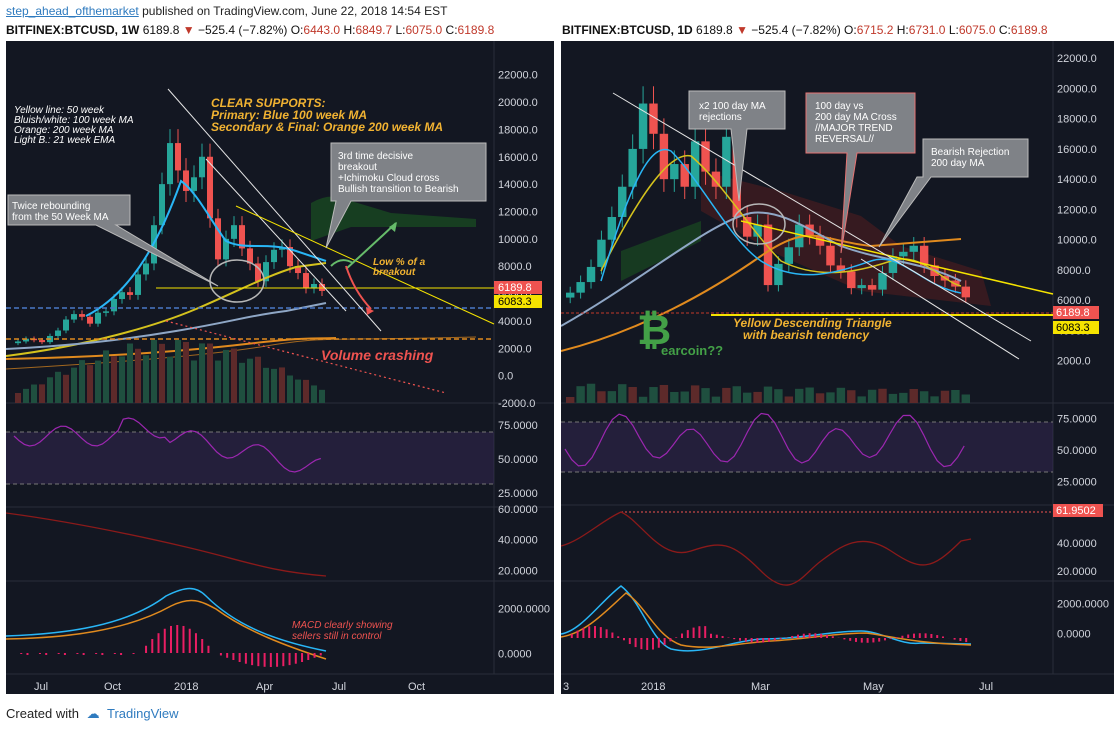 The image size is (1120, 731). What do you see at coordinates (856, 117) in the screenshot?
I see `cross-text: 200 day MA Cross` at bounding box center [856, 117].